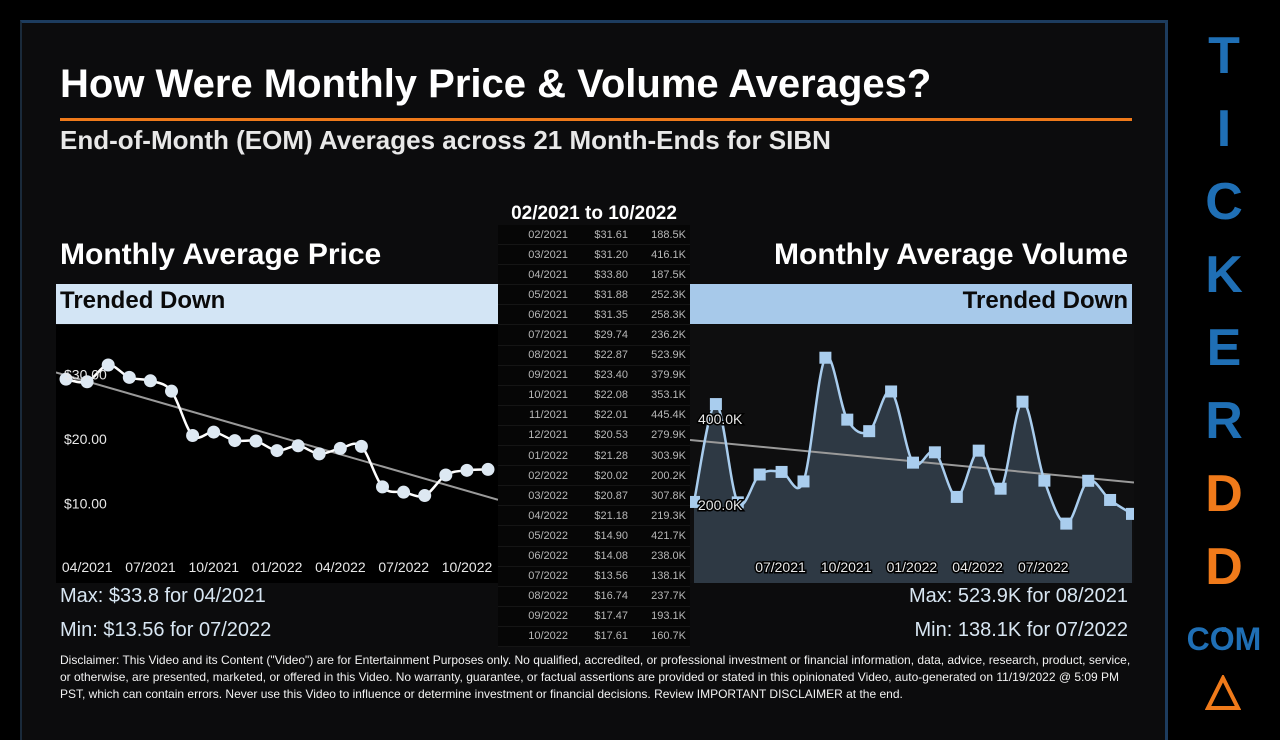 The width and height of the screenshot is (1280, 740). I want to click on table-row: 04/2021 $33.80 187.5K, so click(594, 275).